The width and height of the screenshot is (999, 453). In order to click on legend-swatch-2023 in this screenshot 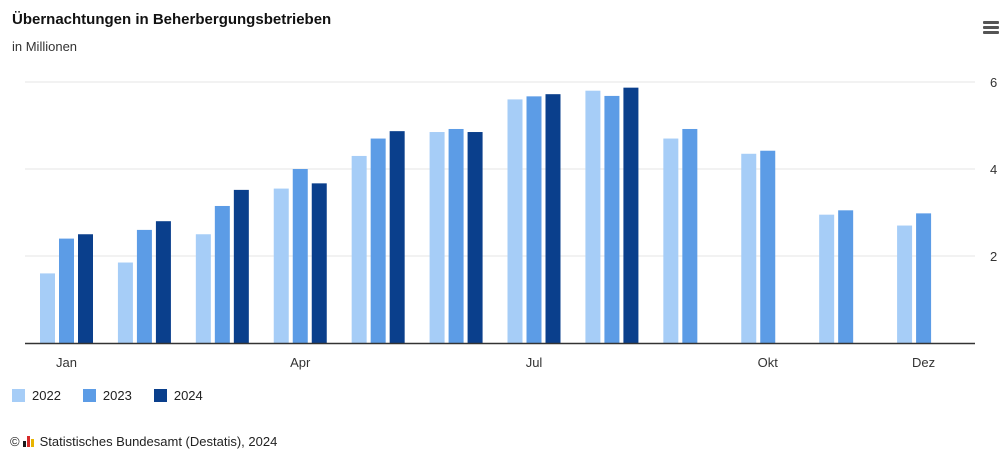, I will do `click(89, 395)`.